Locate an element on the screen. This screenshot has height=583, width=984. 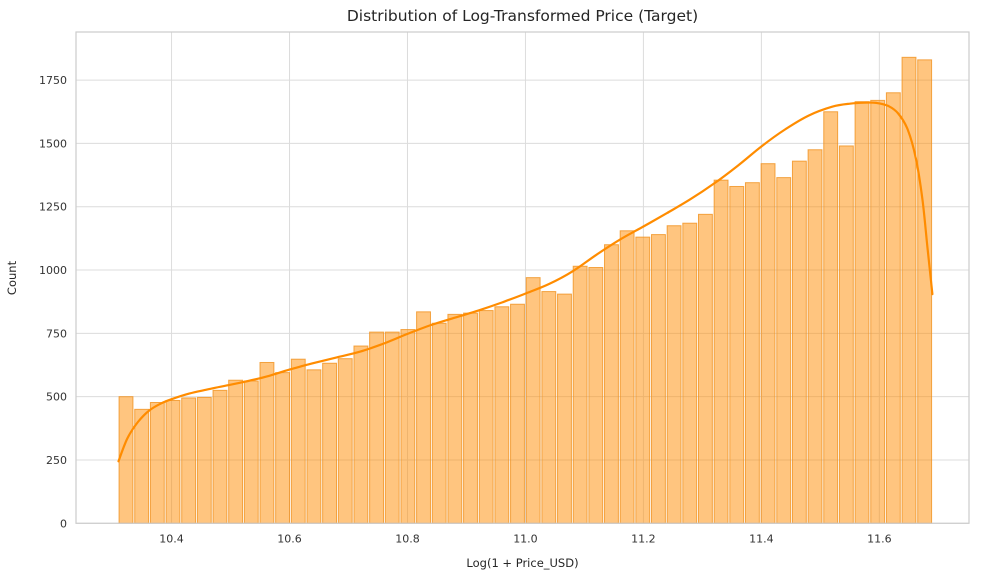
y-tick-label: 500 is located at coordinates (56, 397).